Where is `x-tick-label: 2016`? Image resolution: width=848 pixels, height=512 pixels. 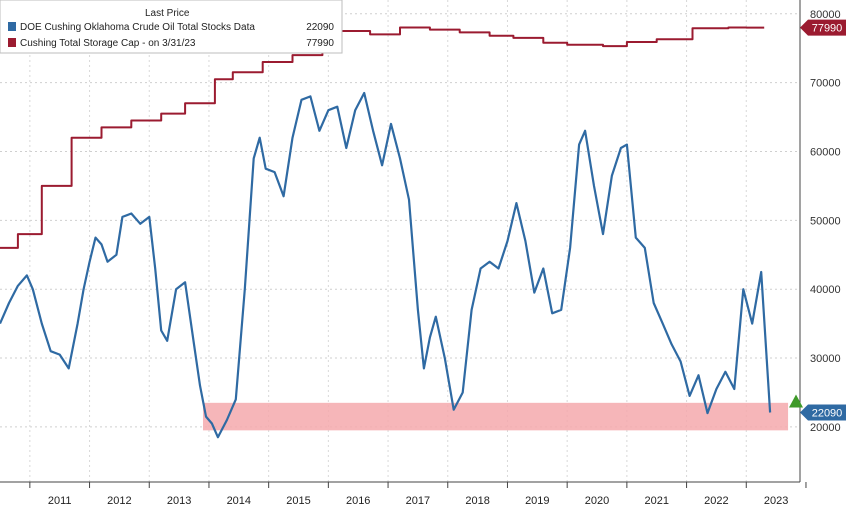
x-tick-label: 2016 is located at coordinates (358, 501).